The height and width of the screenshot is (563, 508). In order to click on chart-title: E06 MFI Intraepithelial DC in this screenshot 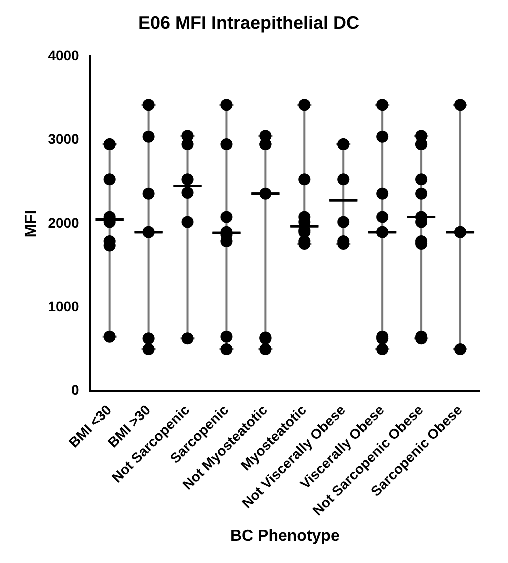, I will do `click(249, 22)`.